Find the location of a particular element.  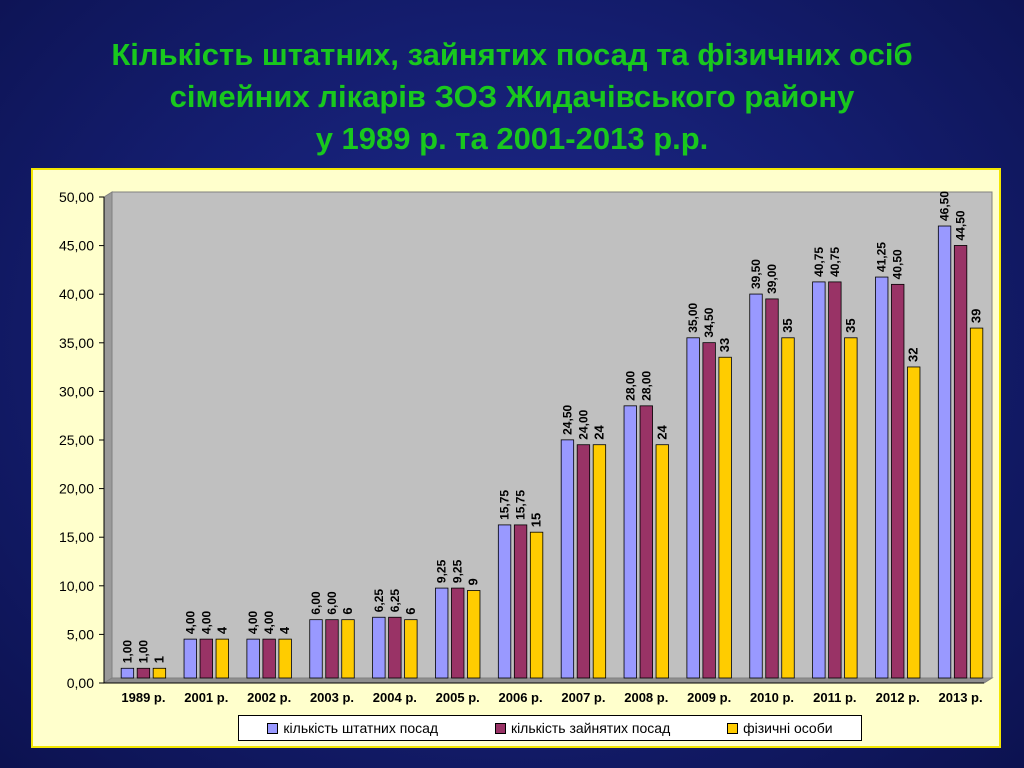

x-tick-label: 1989 р. is located at coordinates (143, 697).